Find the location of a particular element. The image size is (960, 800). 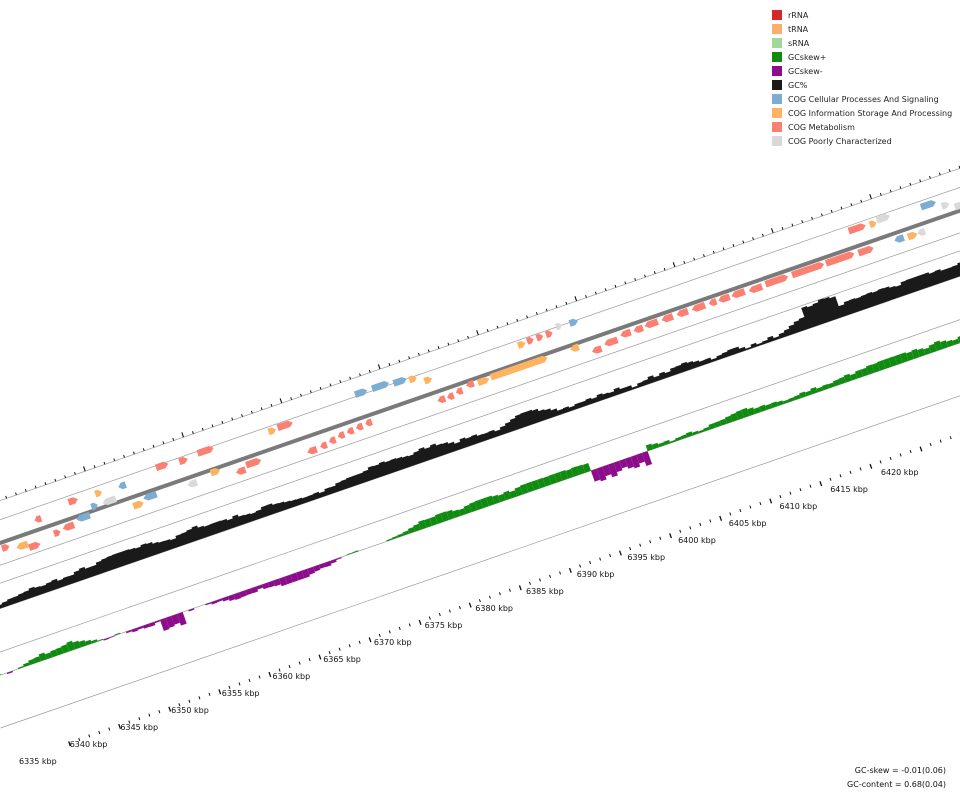

position-label: 6390 kbp is located at coordinates (596, 574).